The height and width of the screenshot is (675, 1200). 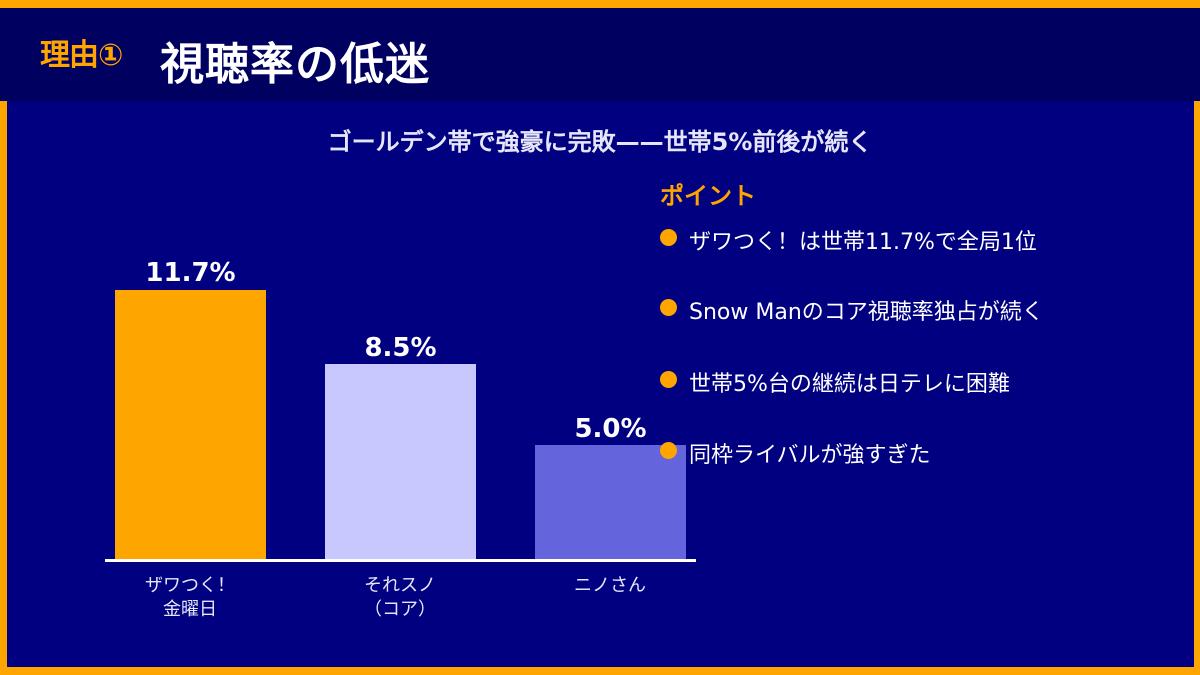 What do you see at coordinates (610, 502) in the screenshot?
I see `bar-ninosan` at bounding box center [610, 502].